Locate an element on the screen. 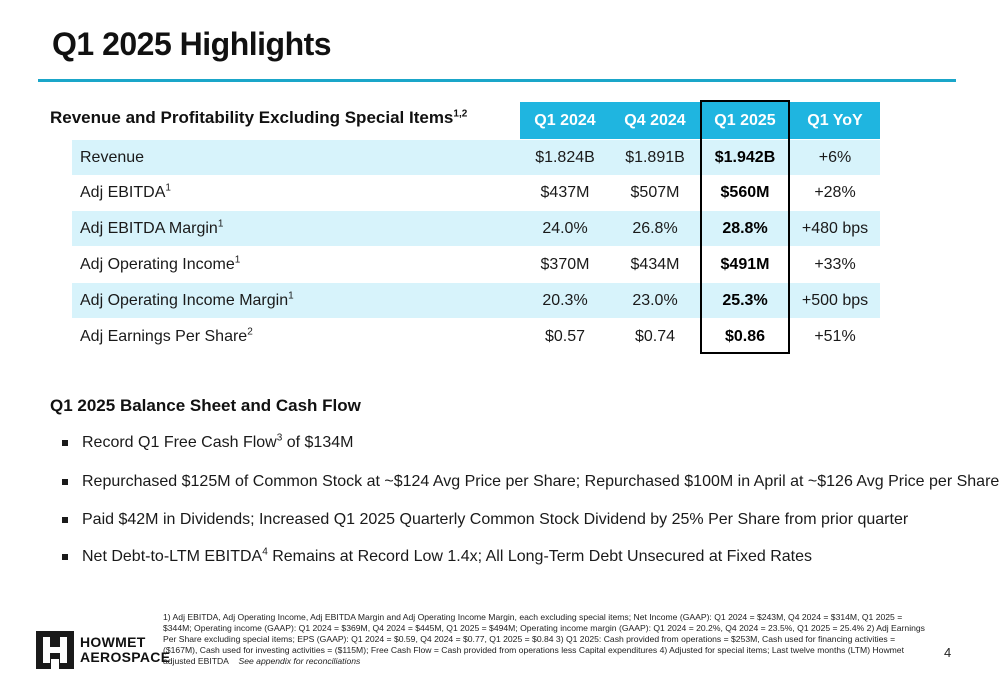 The height and width of the screenshot is (685, 1000). cell-q1-2025: 25.3% is located at coordinates (745, 300).